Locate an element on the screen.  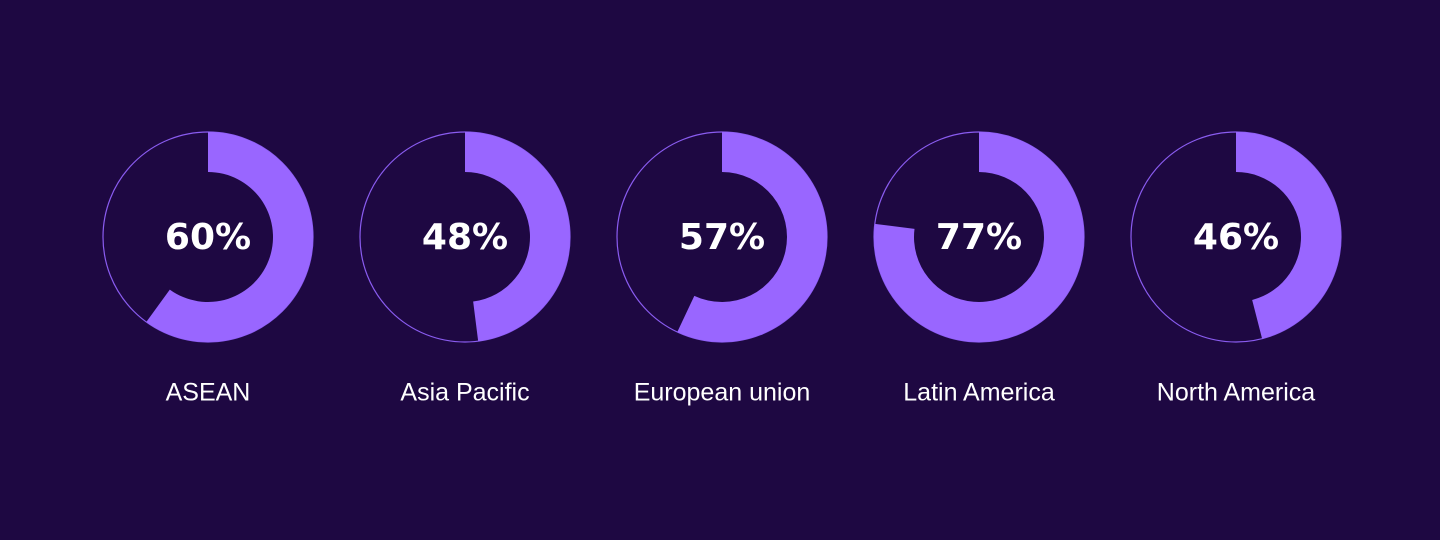
value-label: 60% is located at coordinates (208, 237).